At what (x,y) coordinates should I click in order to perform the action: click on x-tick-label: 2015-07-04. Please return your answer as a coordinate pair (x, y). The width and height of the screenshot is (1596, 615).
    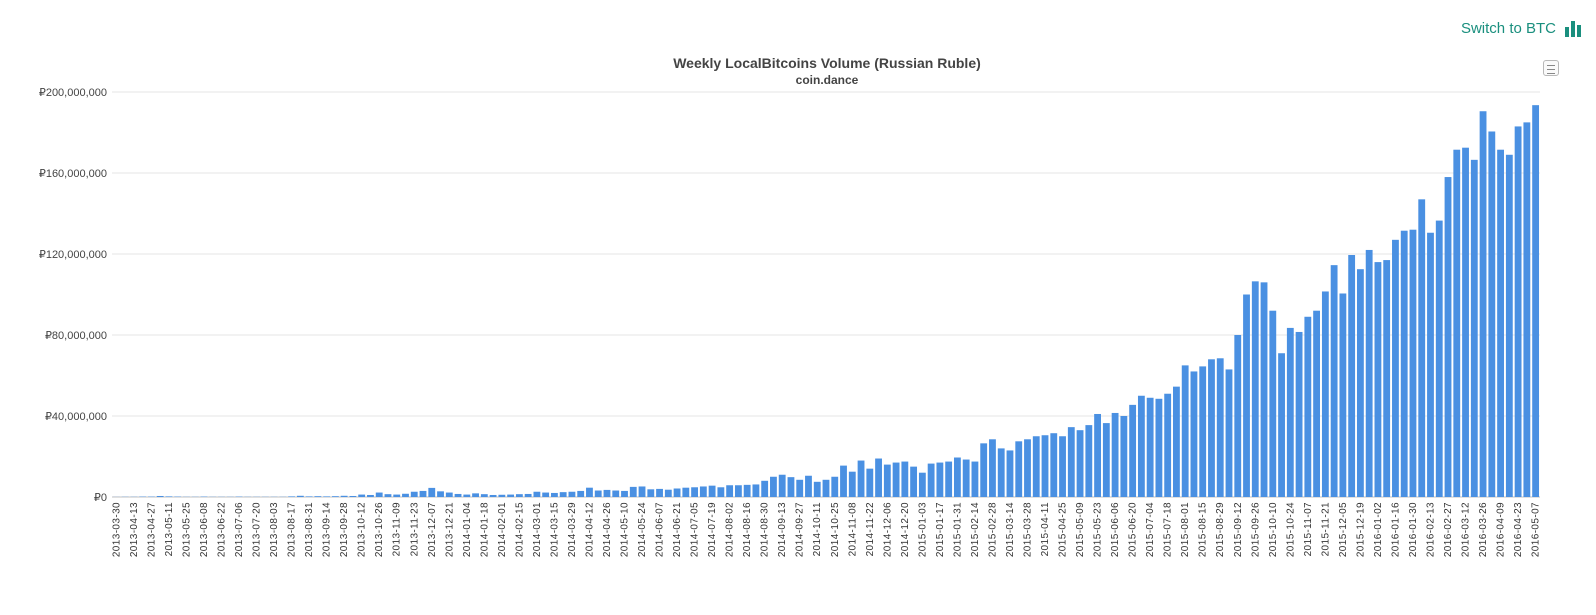
    Looking at the image, I should click on (1150, 529).